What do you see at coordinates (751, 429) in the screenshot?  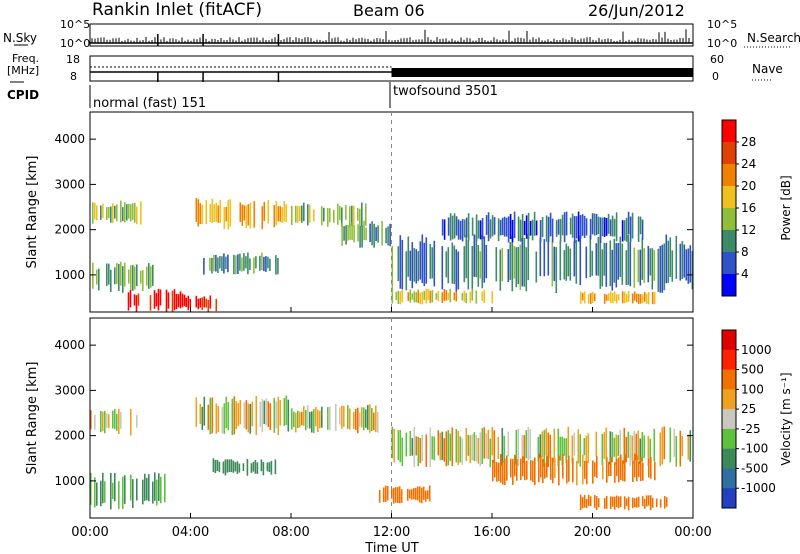 I see `colorbar-tick-label: -25` at bounding box center [751, 429].